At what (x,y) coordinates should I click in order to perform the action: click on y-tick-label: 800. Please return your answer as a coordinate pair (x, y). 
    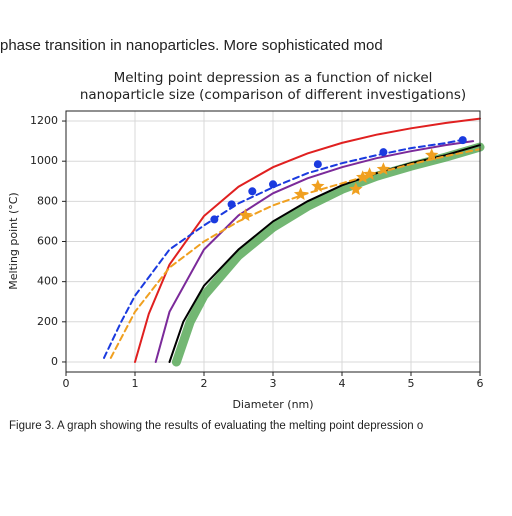
    Looking at the image, I should click on (47, 200).